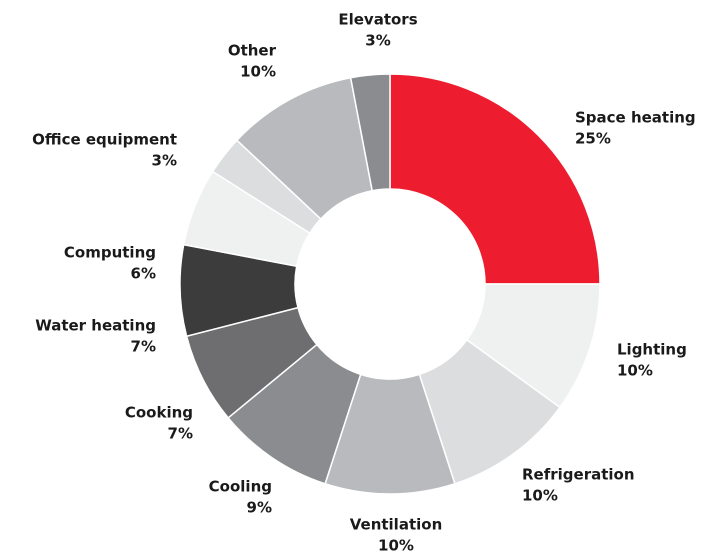 This screenshot has width=709, height=556. Describe the element at coordinates (143, 274) in the screenshot. I see `slice-value: 6%` at that location.